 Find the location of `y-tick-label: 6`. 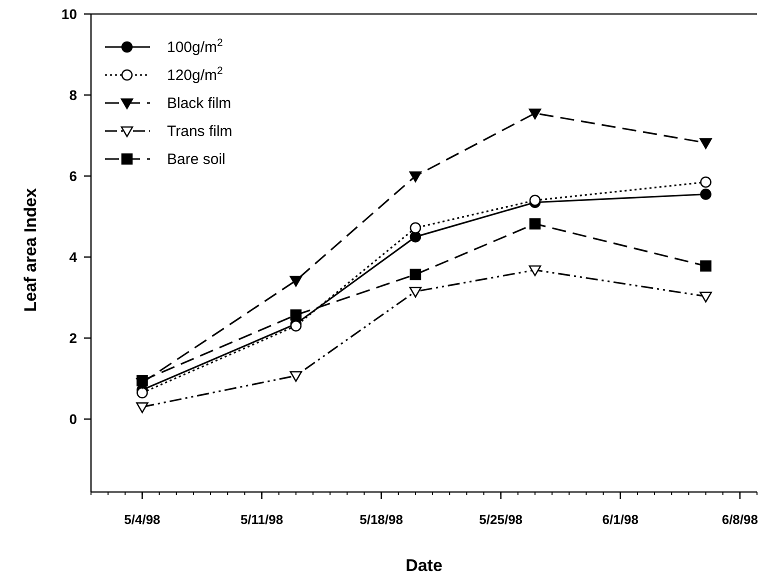

y-tick-label: 6 is located at coordinates (73, 176).